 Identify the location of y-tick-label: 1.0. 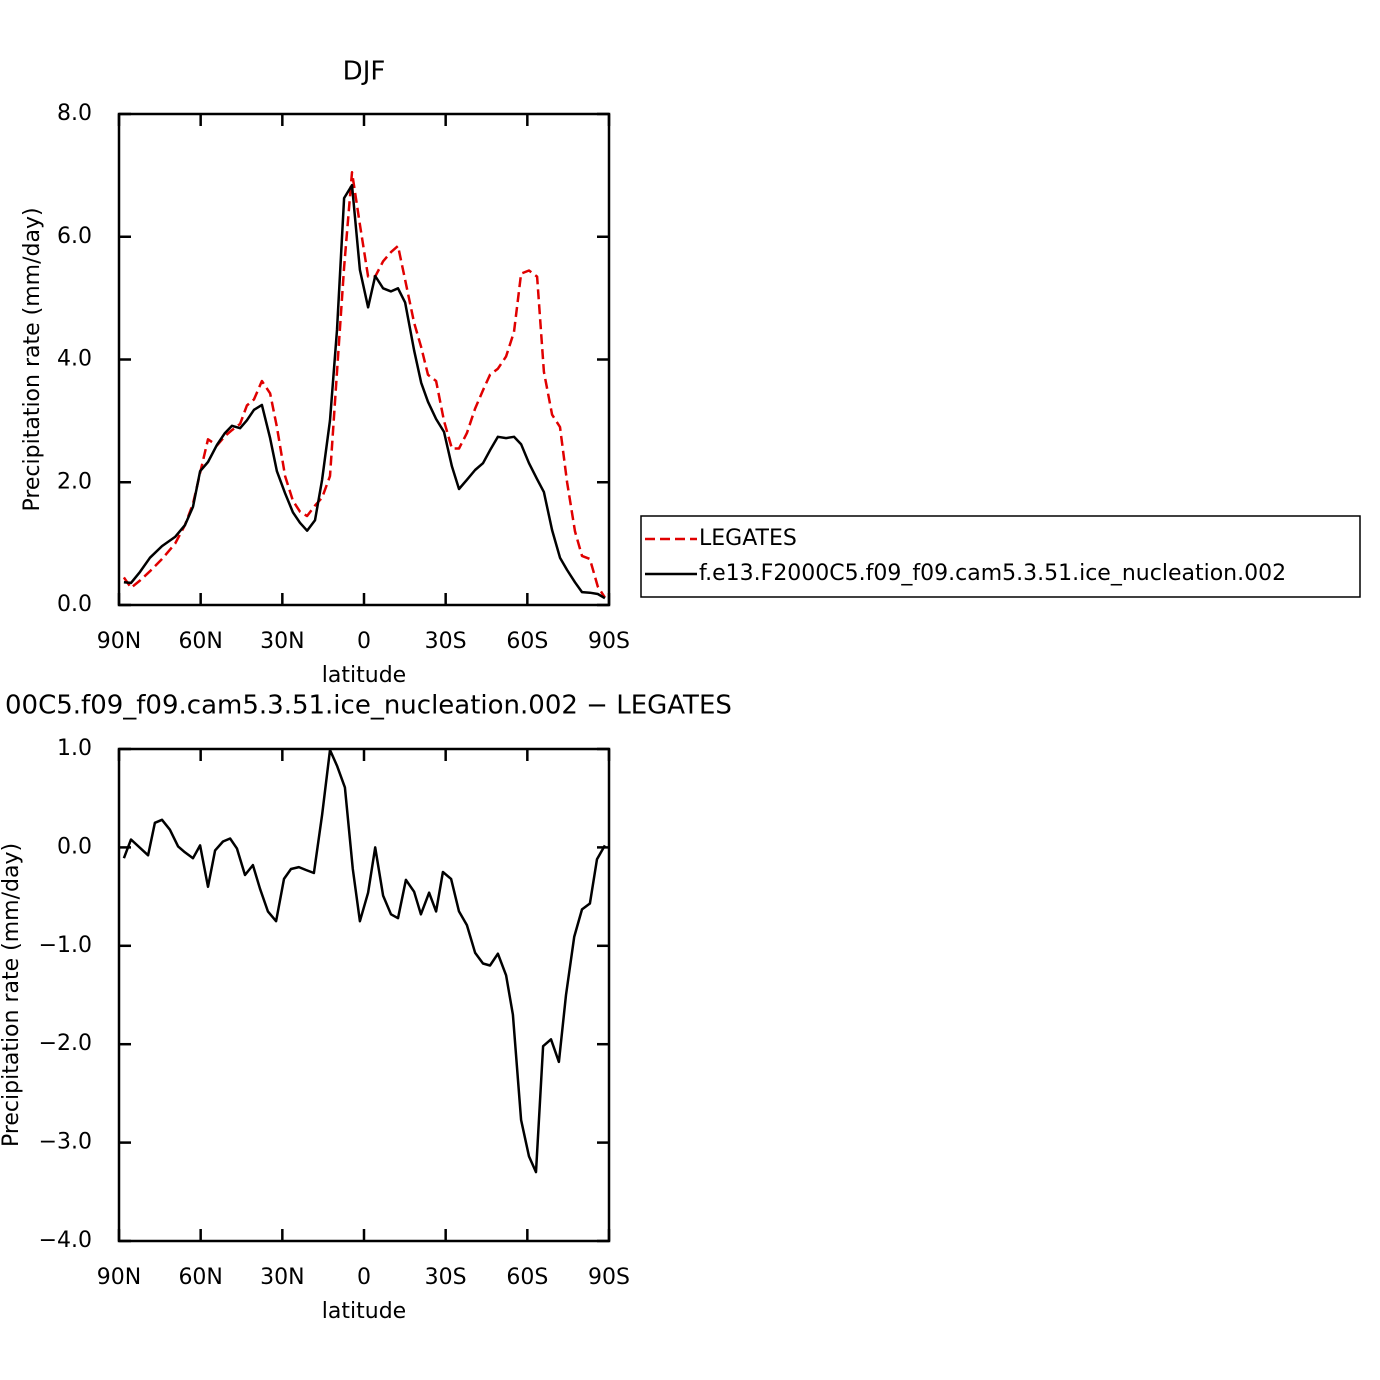
(74, 748).